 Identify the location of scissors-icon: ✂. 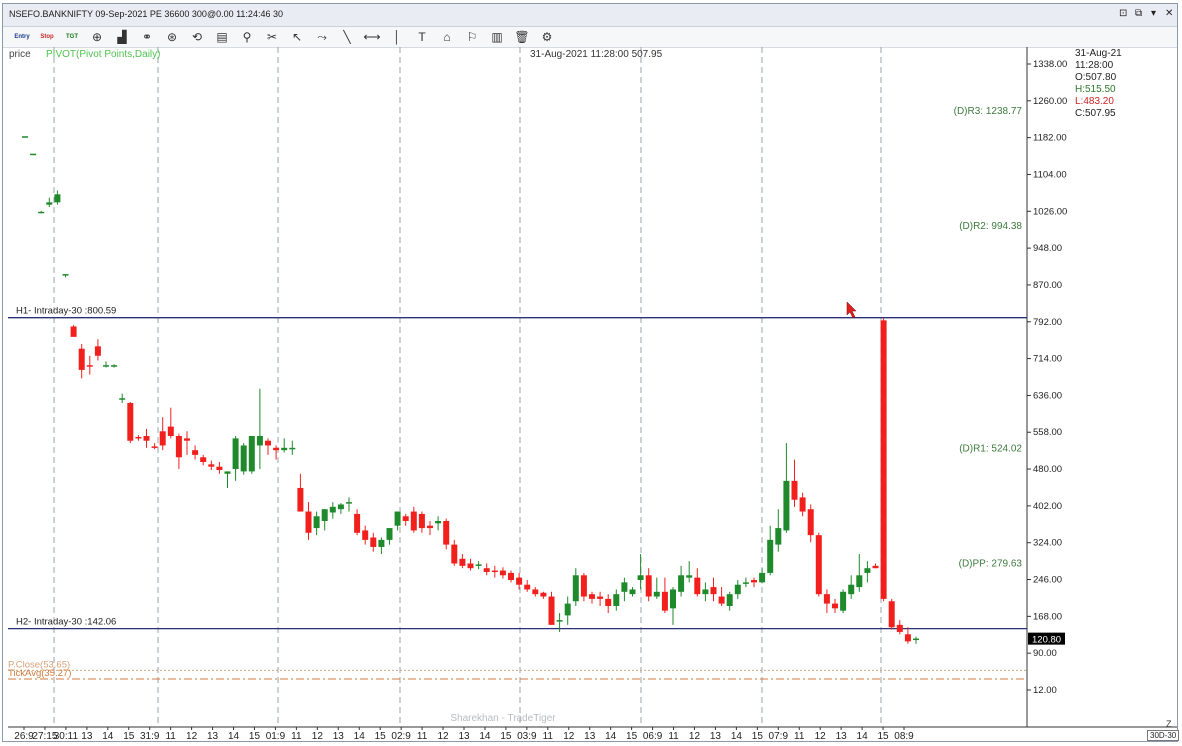
(272, 37).